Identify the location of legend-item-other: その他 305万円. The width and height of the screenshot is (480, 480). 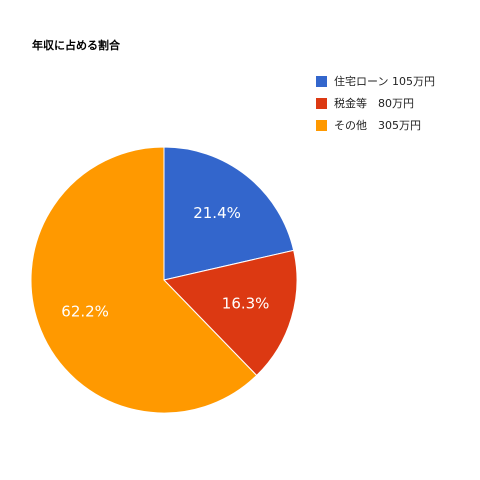
(375, 125).